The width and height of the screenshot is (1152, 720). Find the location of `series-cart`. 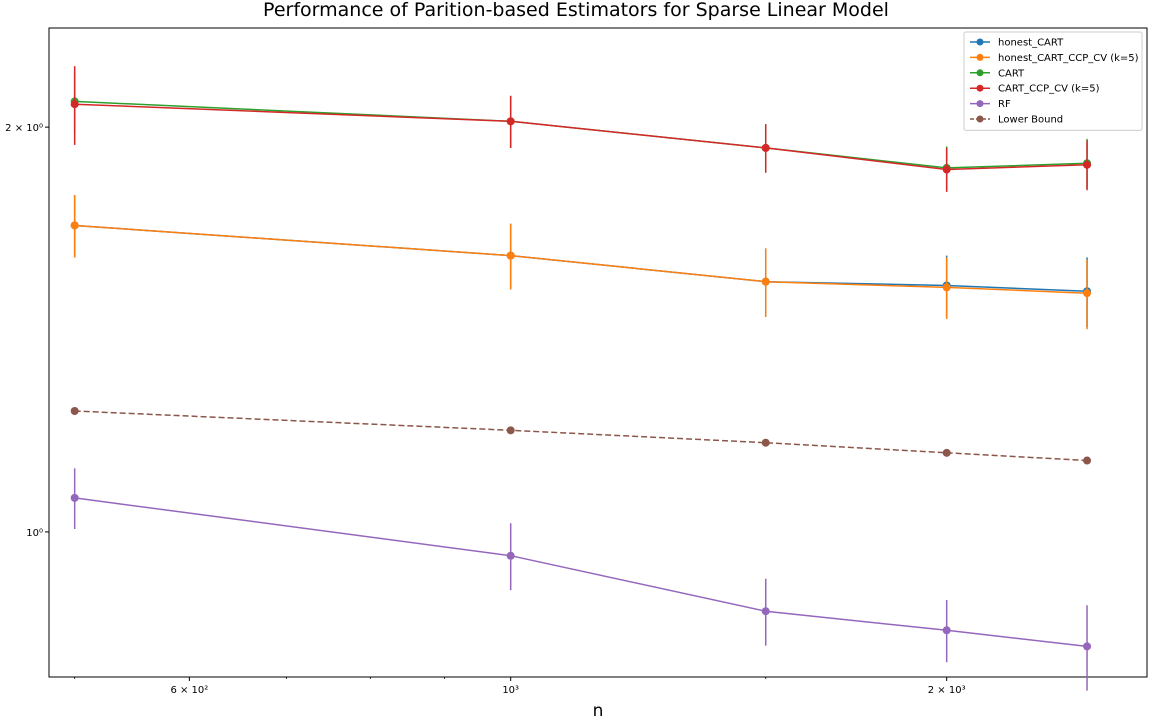

series-cart is located at coordinates (581, 131).